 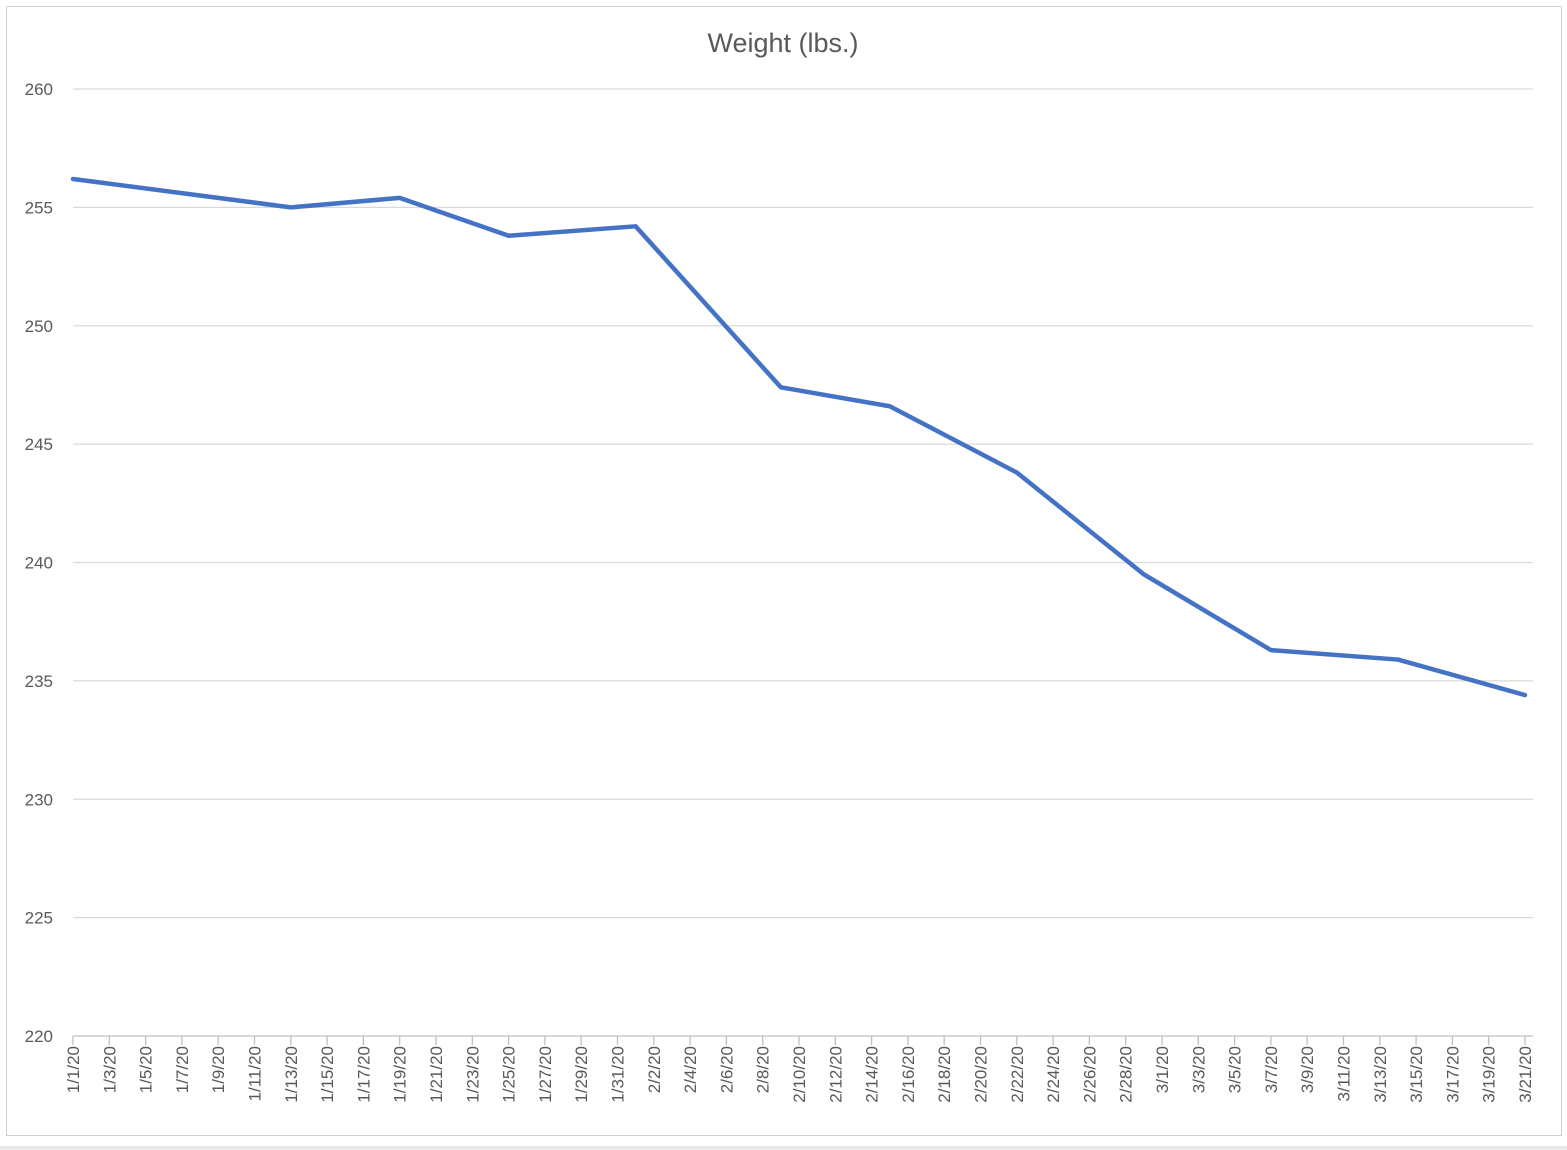 What do you see at coordinates (1344, 1073) in the screenshot?
I see `x-tick-label: 3/11/20` at bounding box center [1344, 1073].